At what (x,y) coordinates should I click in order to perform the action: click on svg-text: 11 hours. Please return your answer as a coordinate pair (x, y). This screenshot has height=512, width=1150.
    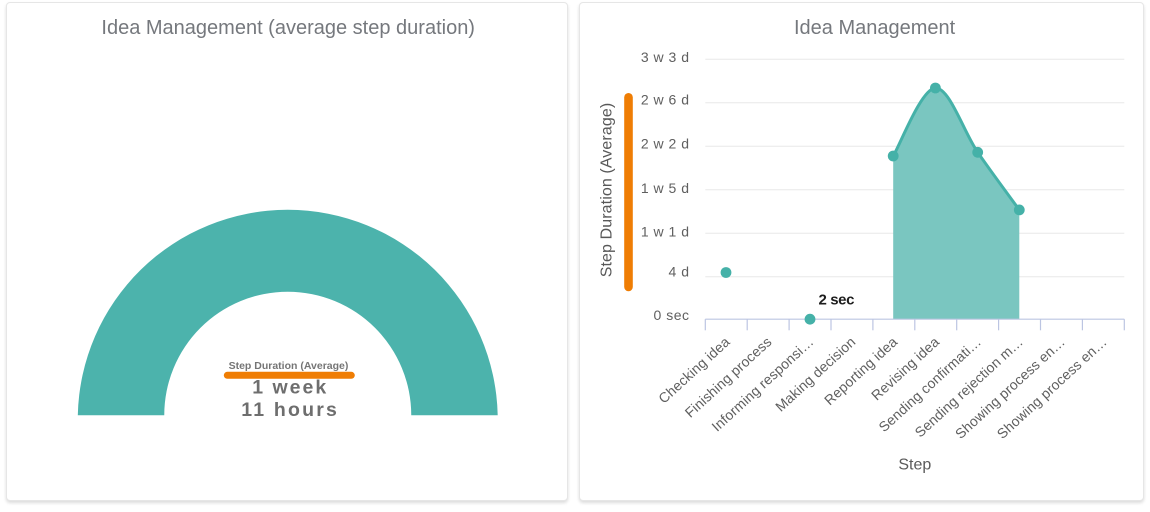
    Looking at the image, I should click on (290, 410).